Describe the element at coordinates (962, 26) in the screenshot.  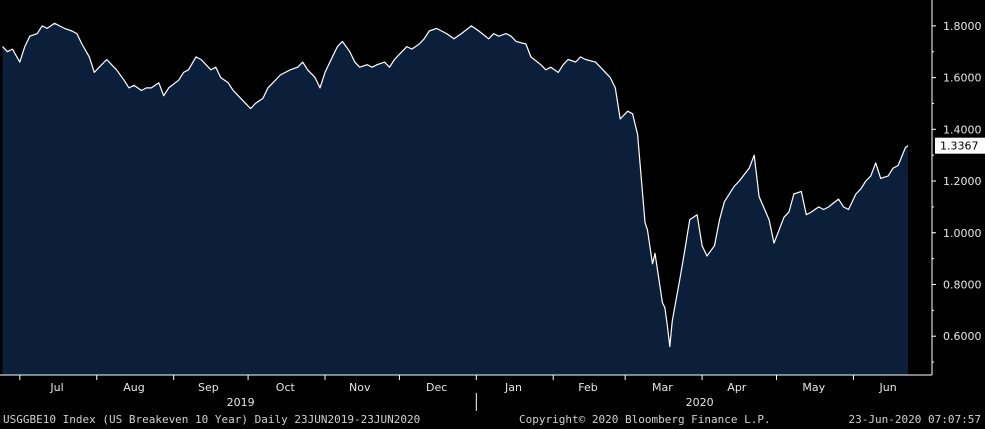
I see `y-tick-label: 1.8000` at that location.